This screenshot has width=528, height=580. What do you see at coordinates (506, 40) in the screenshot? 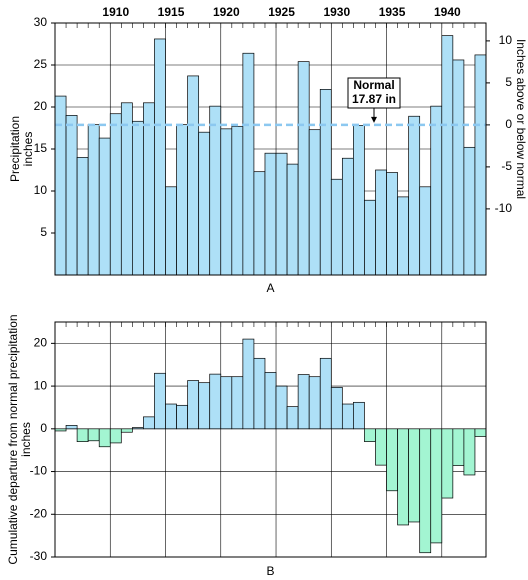
I see `y2-tick-label: 10` at bounding box center [506, 40].